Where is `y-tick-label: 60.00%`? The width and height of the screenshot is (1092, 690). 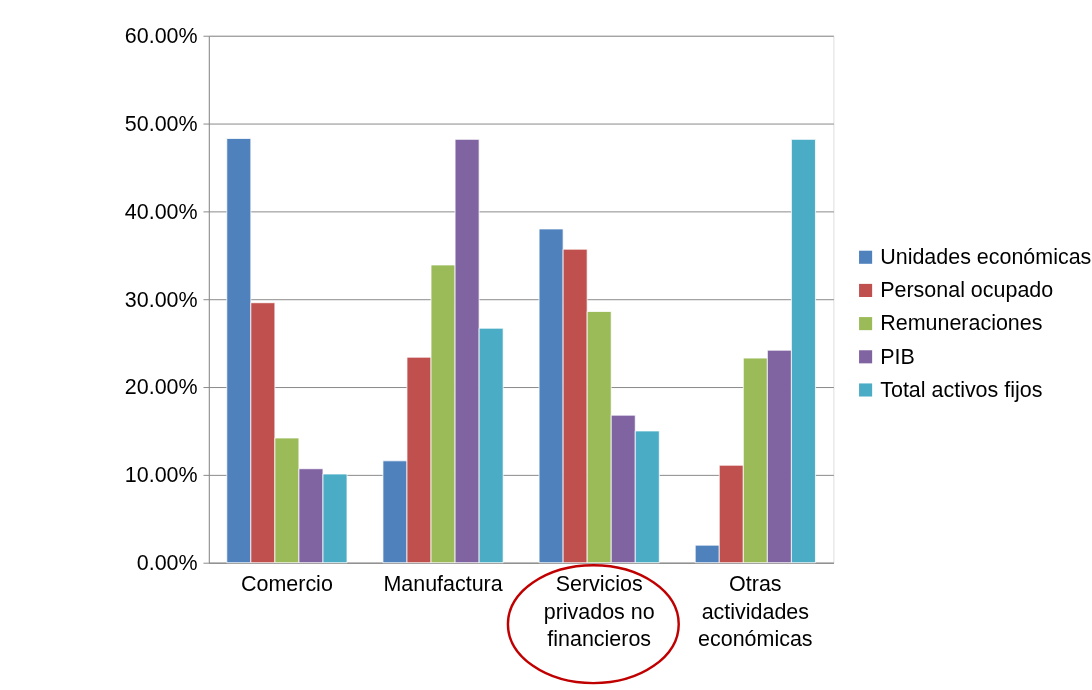
y-tick-label: 60.00% is located at coordinates (161, 36).